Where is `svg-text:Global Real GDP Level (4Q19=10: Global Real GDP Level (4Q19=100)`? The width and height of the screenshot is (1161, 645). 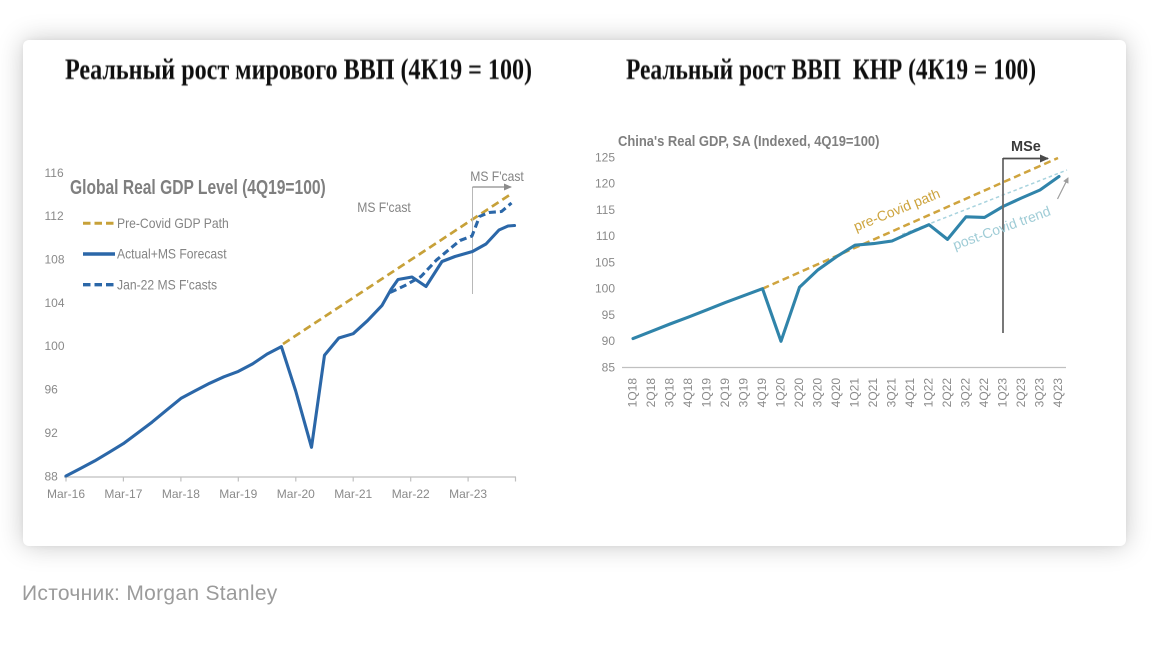
svg-text:Global Real GDP Level (4Q19=10: Global Real GDP Level (4Q19=100) is located at coordinates (198, 187).